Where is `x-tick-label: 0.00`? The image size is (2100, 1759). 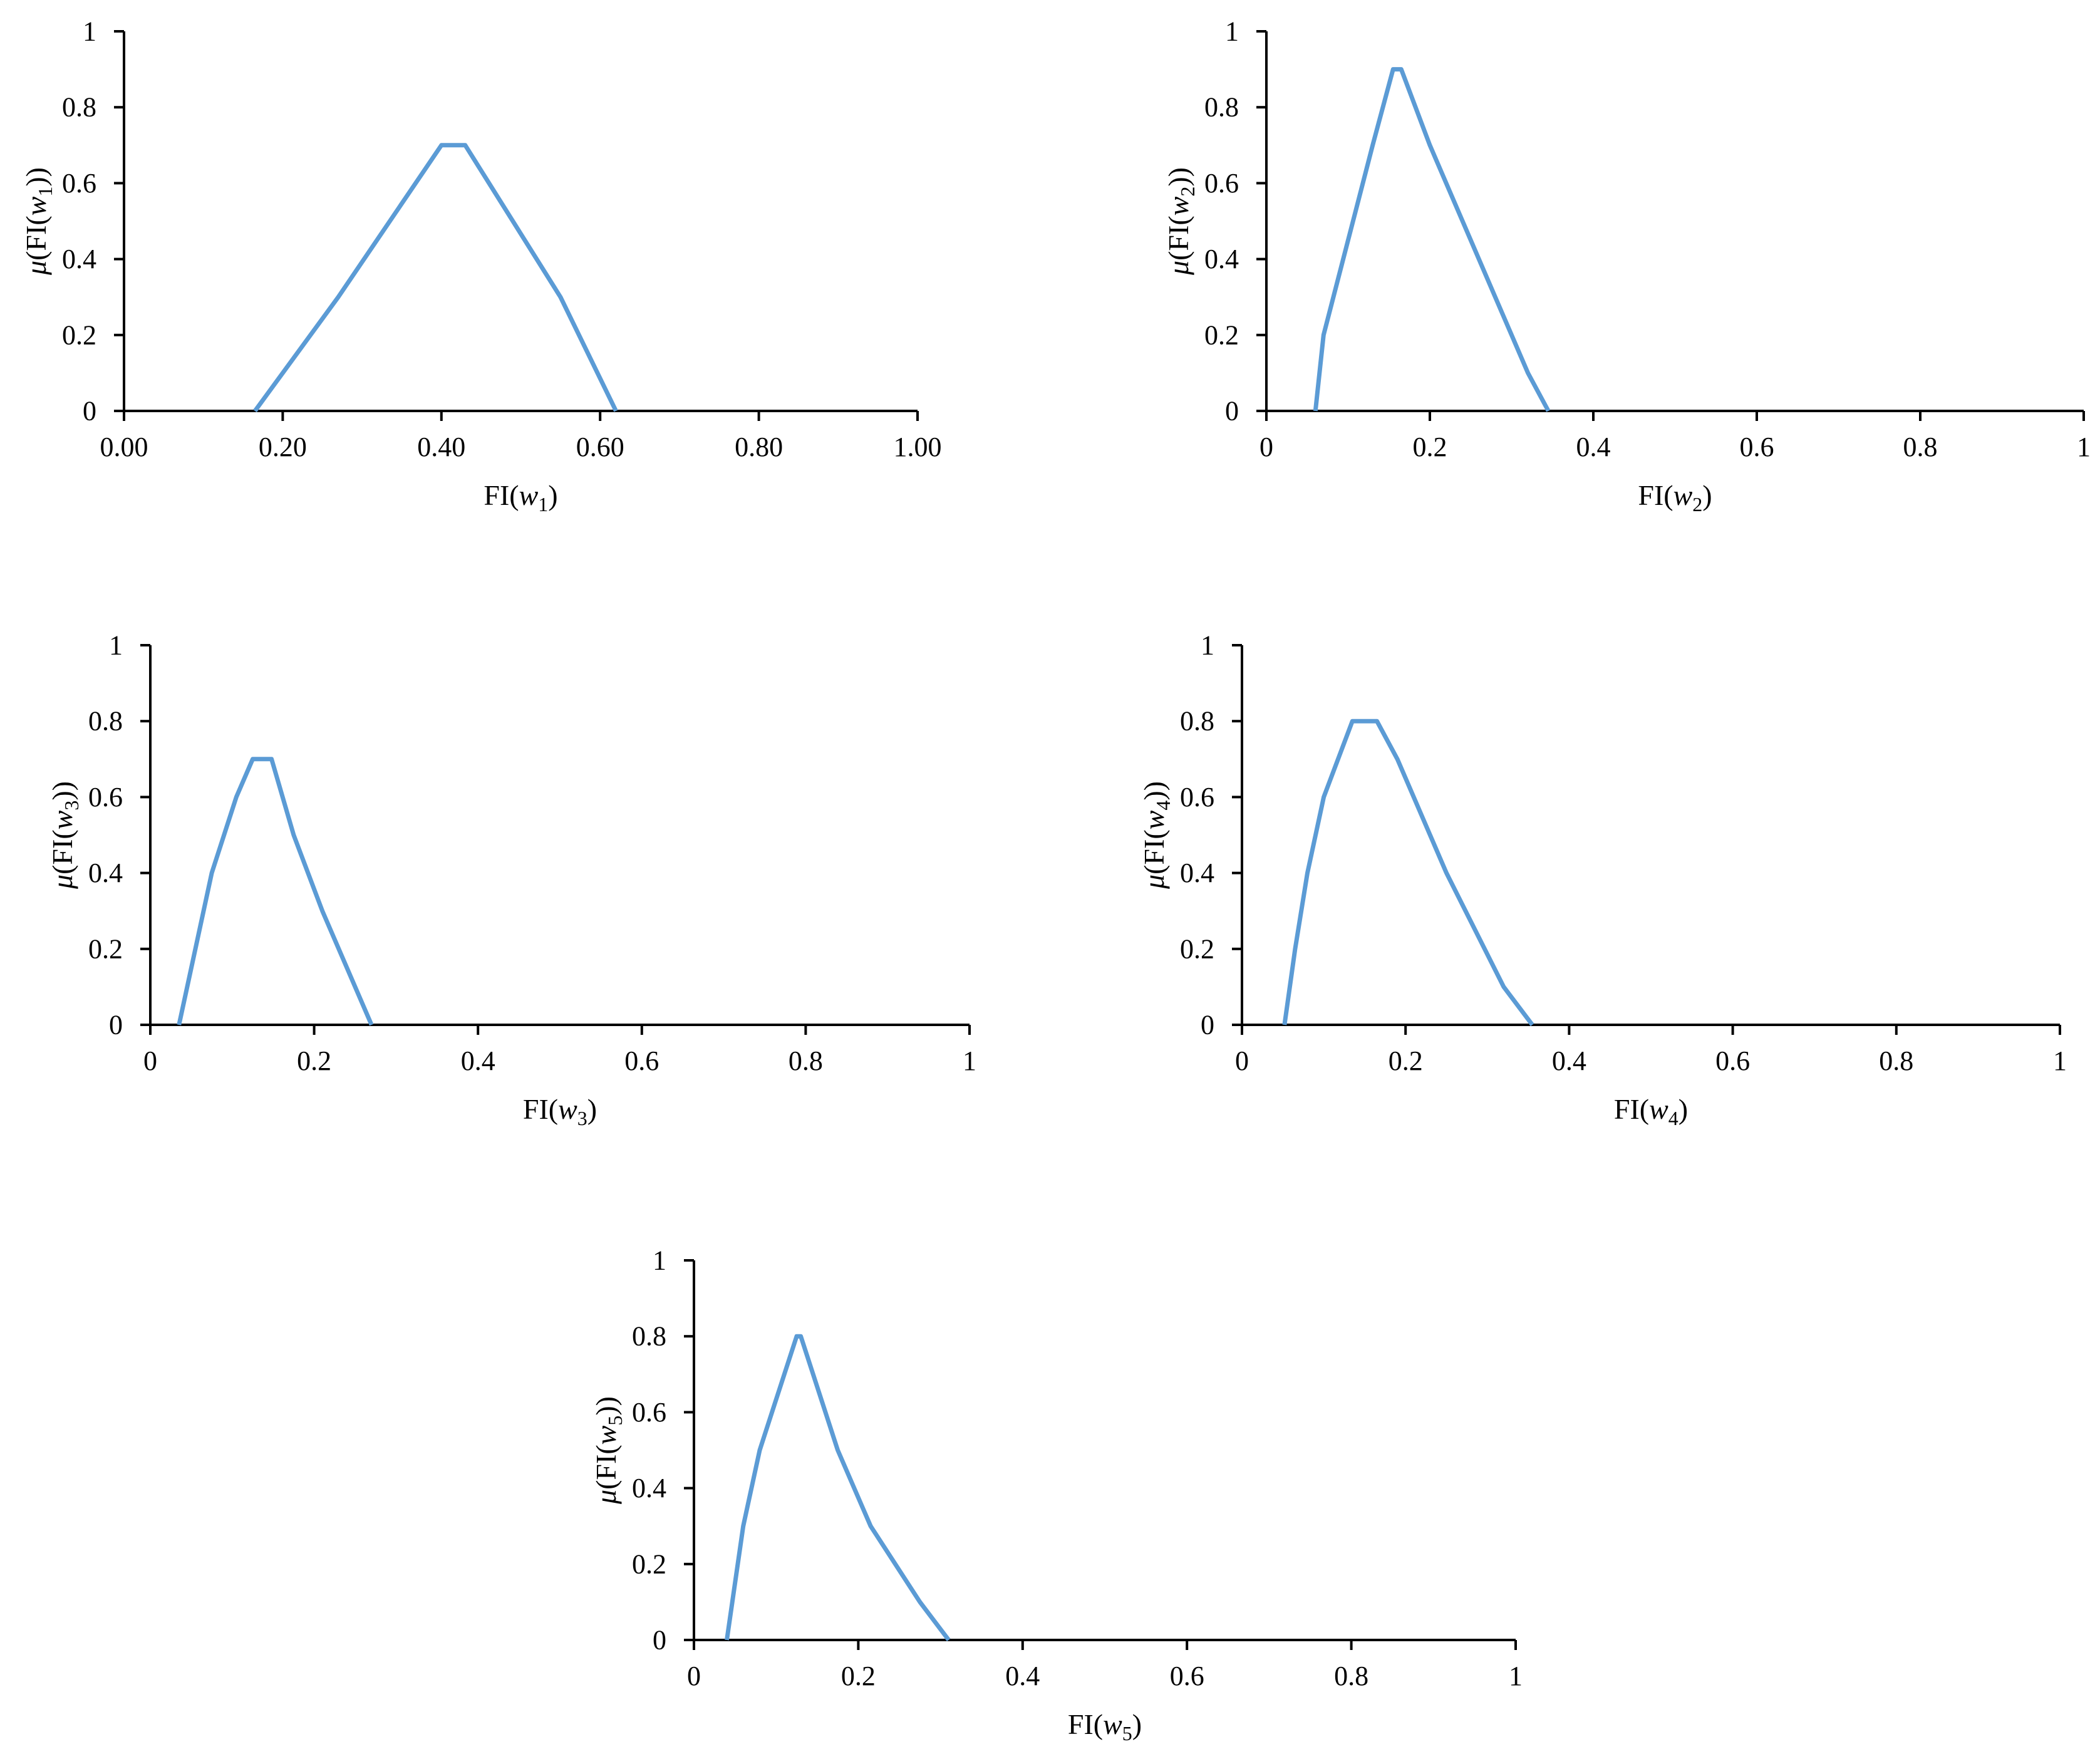 x-tick-label: 0.00 is located at coordinates (124, 447).